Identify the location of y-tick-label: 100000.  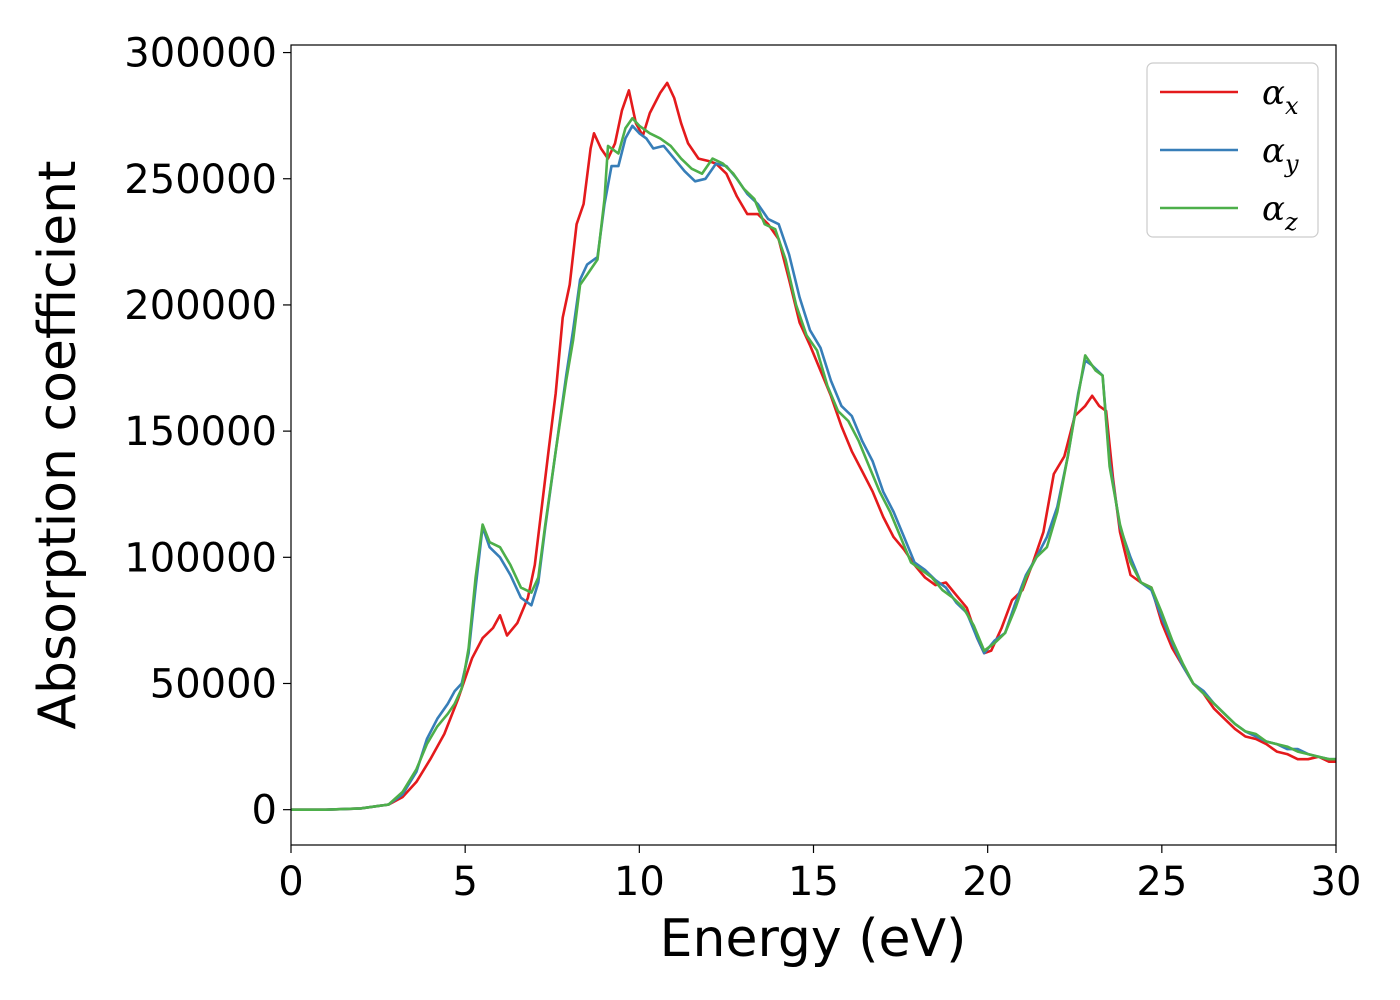
(200, 558).